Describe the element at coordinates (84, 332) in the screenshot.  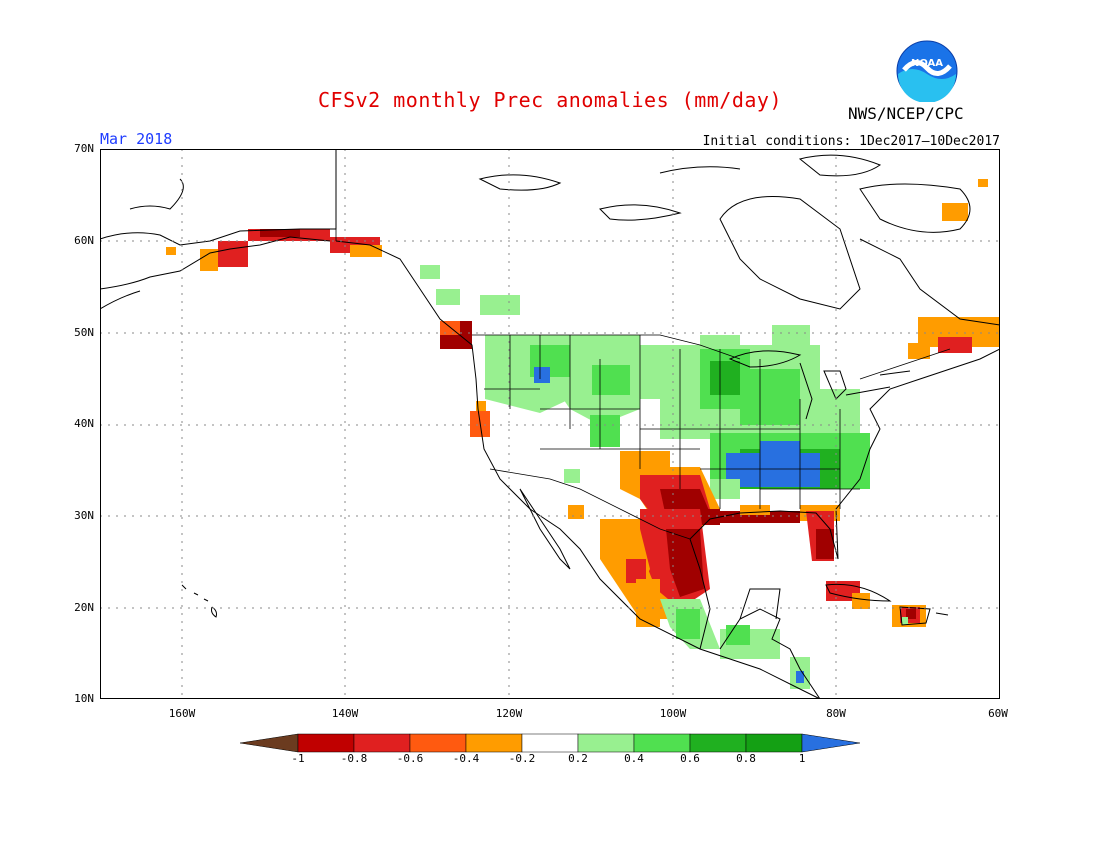
I see `lat-tick: 50N` at that location.